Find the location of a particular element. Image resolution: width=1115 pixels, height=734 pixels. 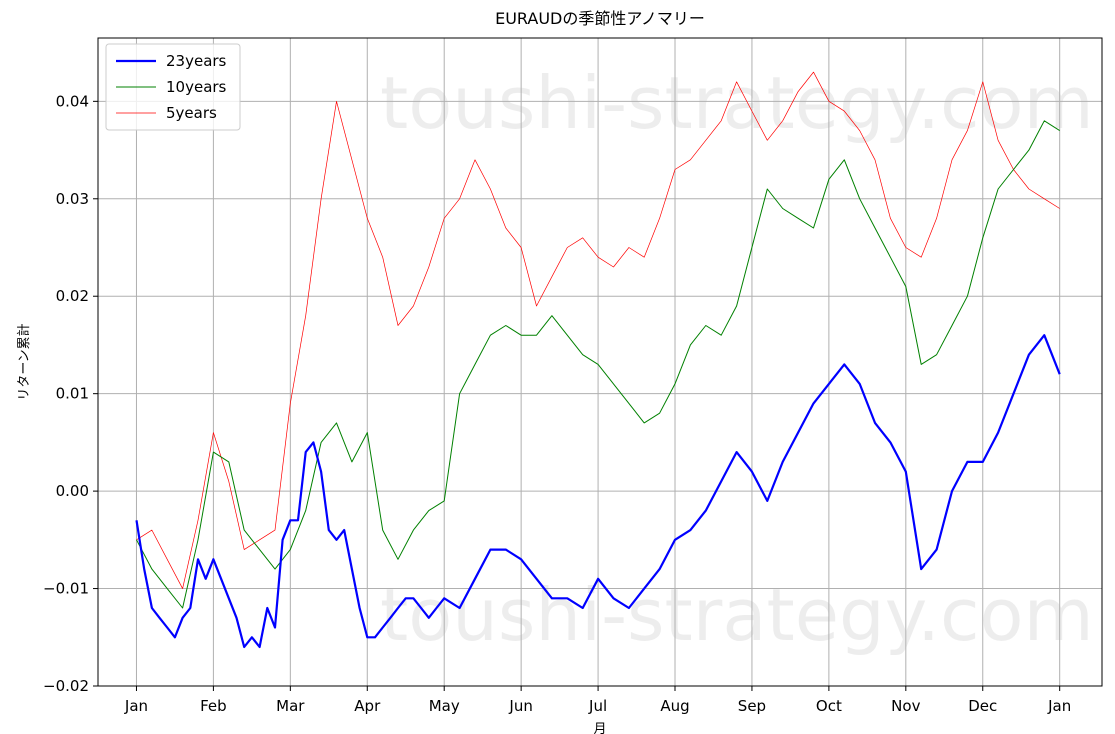

y-tick-label: −0.01 is located at coordinates (66, 589).